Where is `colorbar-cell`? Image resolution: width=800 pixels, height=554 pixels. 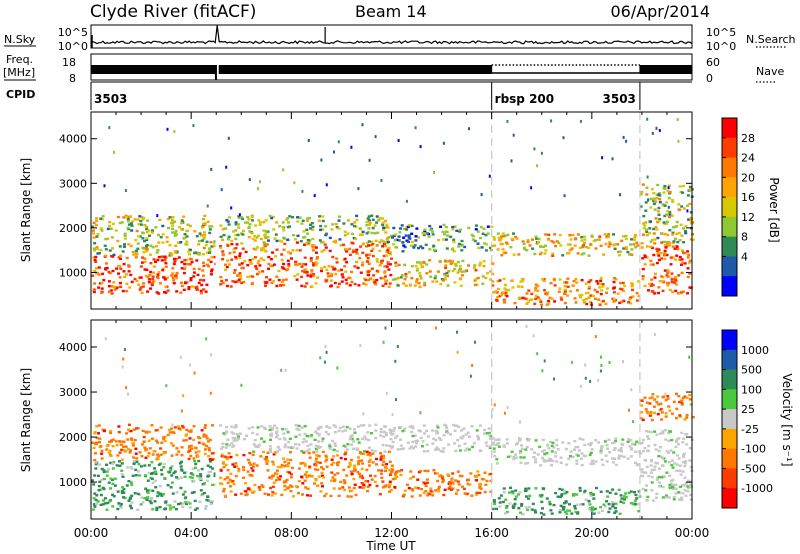 colorbar-cell is located at coordinates (729, 207).